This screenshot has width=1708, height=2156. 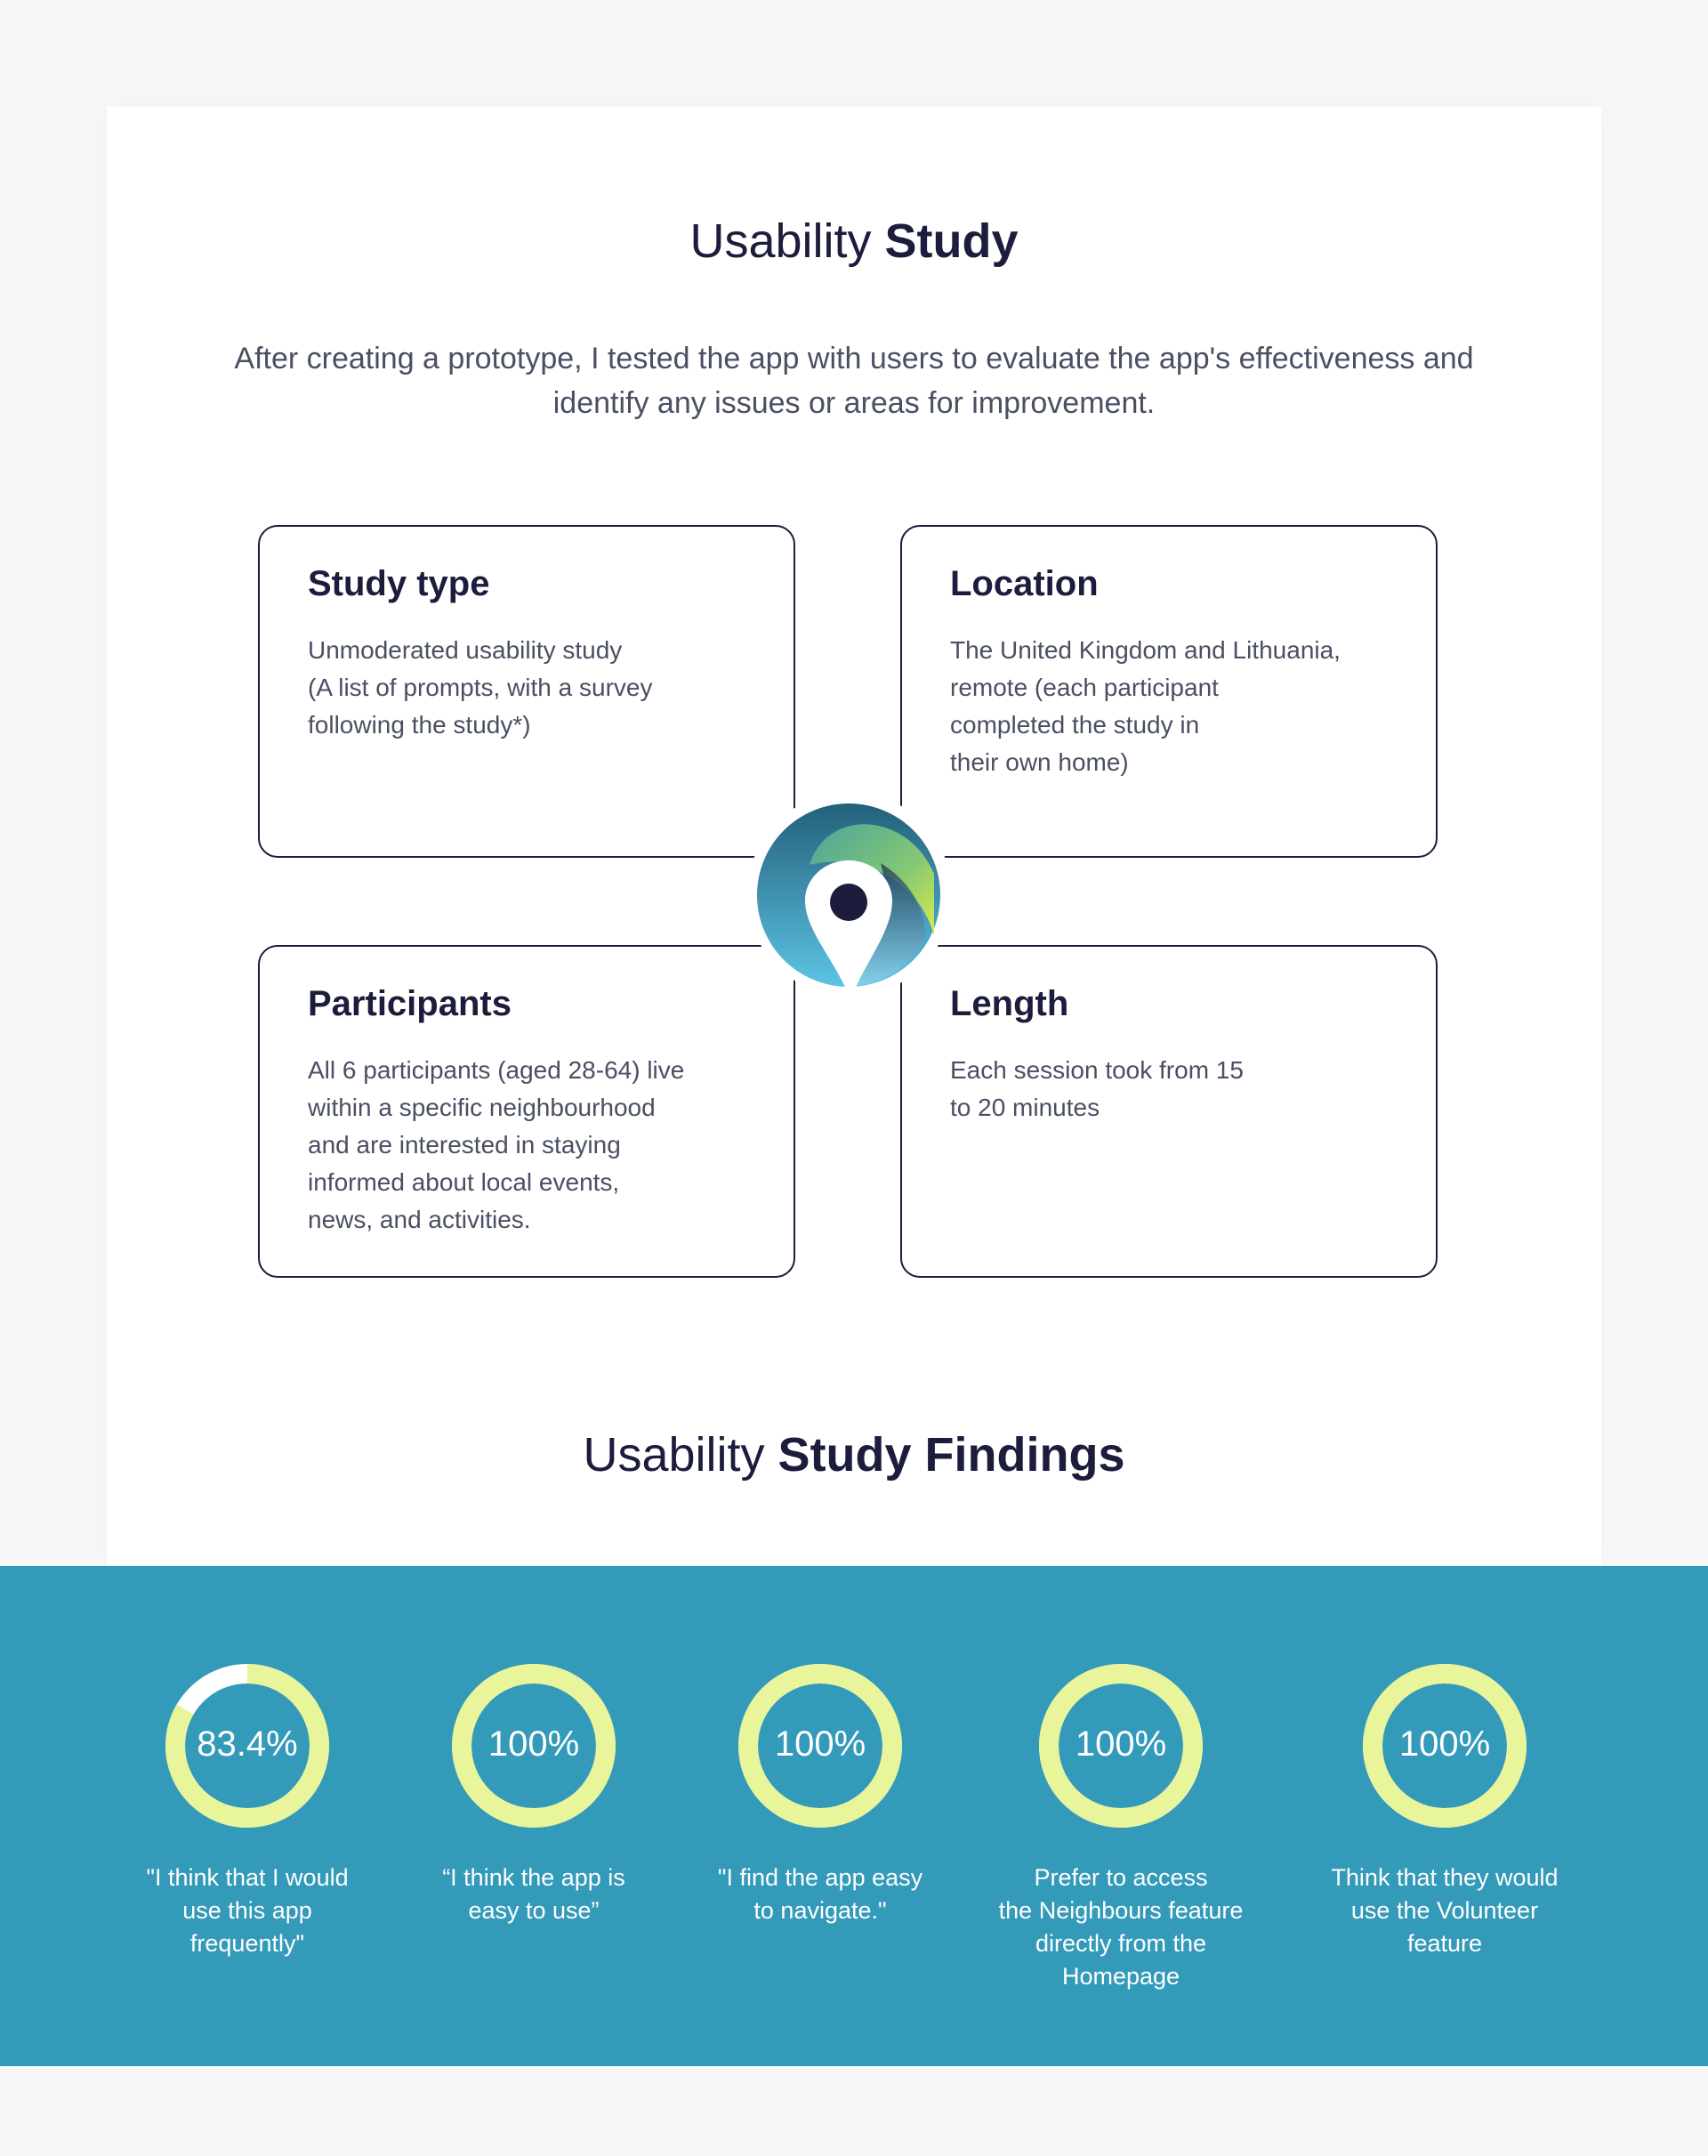 I want to click on card-title: Study type, so click(x=399, y=583).